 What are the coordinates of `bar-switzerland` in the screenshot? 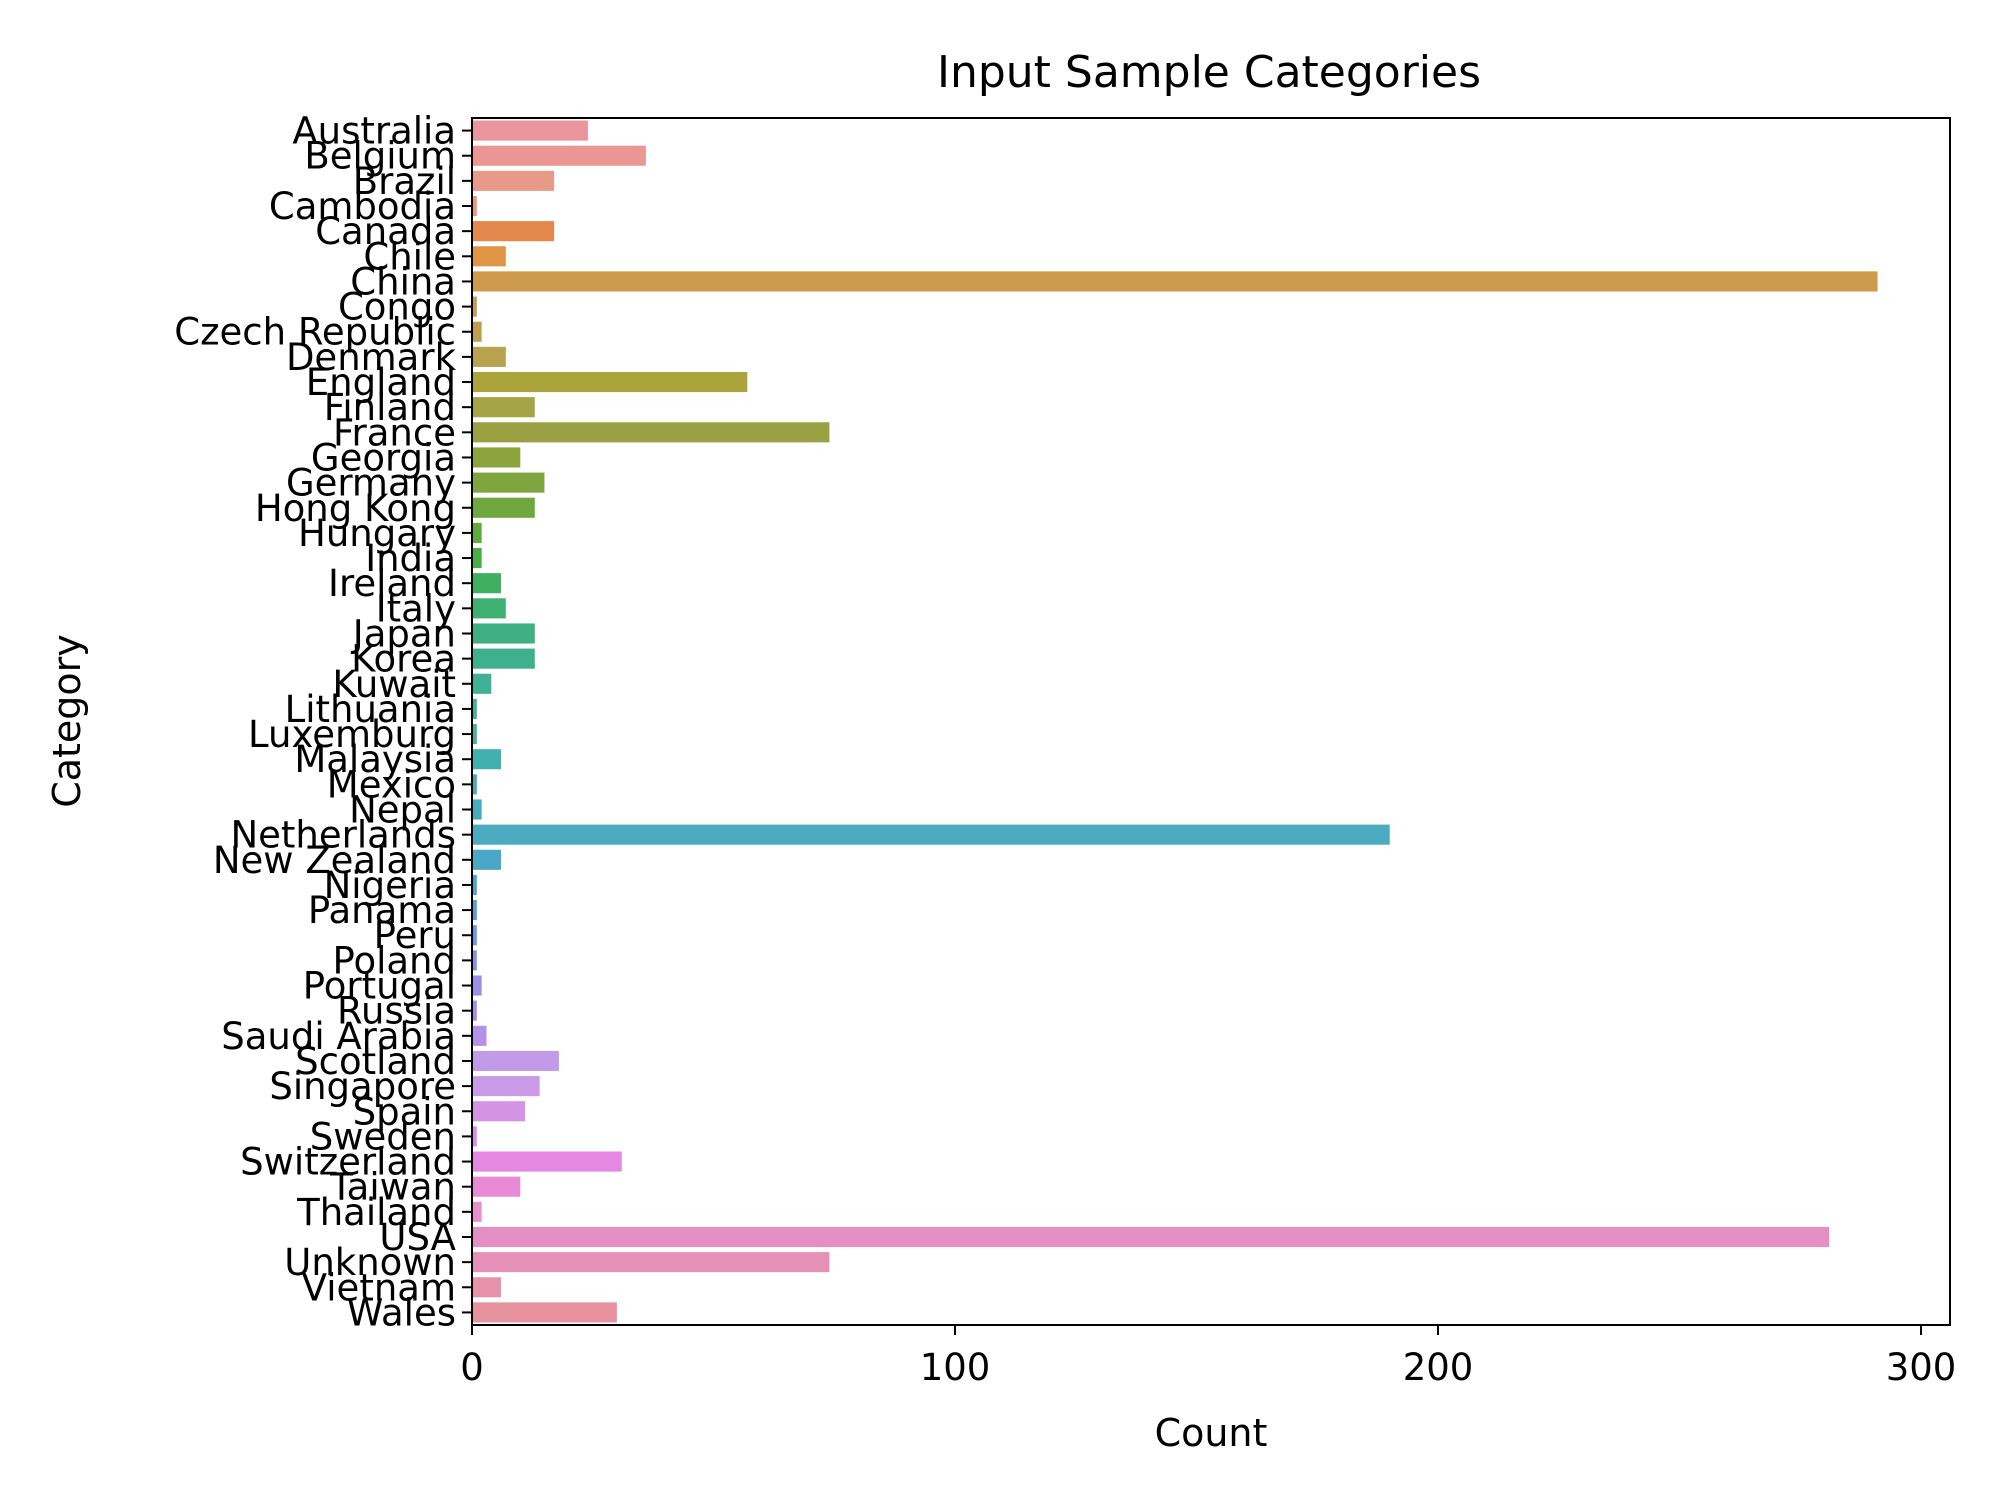 It's located at (547, 1161).